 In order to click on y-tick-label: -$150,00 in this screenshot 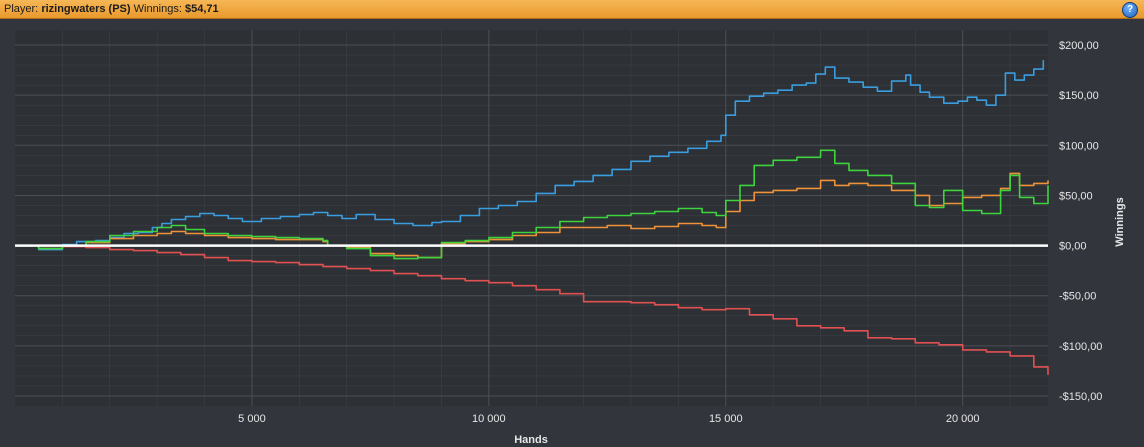, I will do `click(1080, 397)`.